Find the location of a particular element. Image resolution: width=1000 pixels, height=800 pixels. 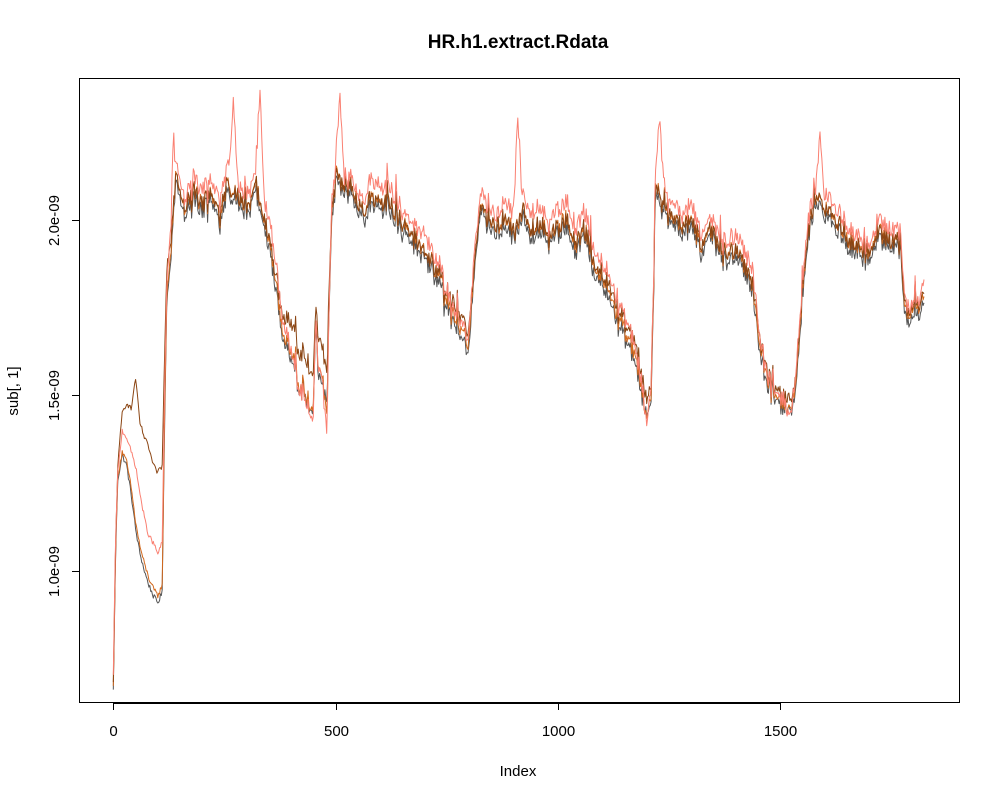

x-tick-label: 500 is located at coordinates (336, 731).